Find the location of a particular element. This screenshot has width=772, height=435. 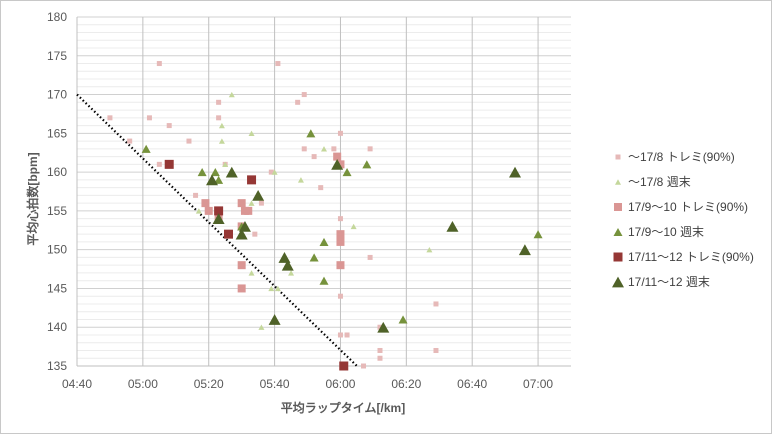

y-axis-title: 平均心拍数[bpm] is located at coordinates (32, 198).